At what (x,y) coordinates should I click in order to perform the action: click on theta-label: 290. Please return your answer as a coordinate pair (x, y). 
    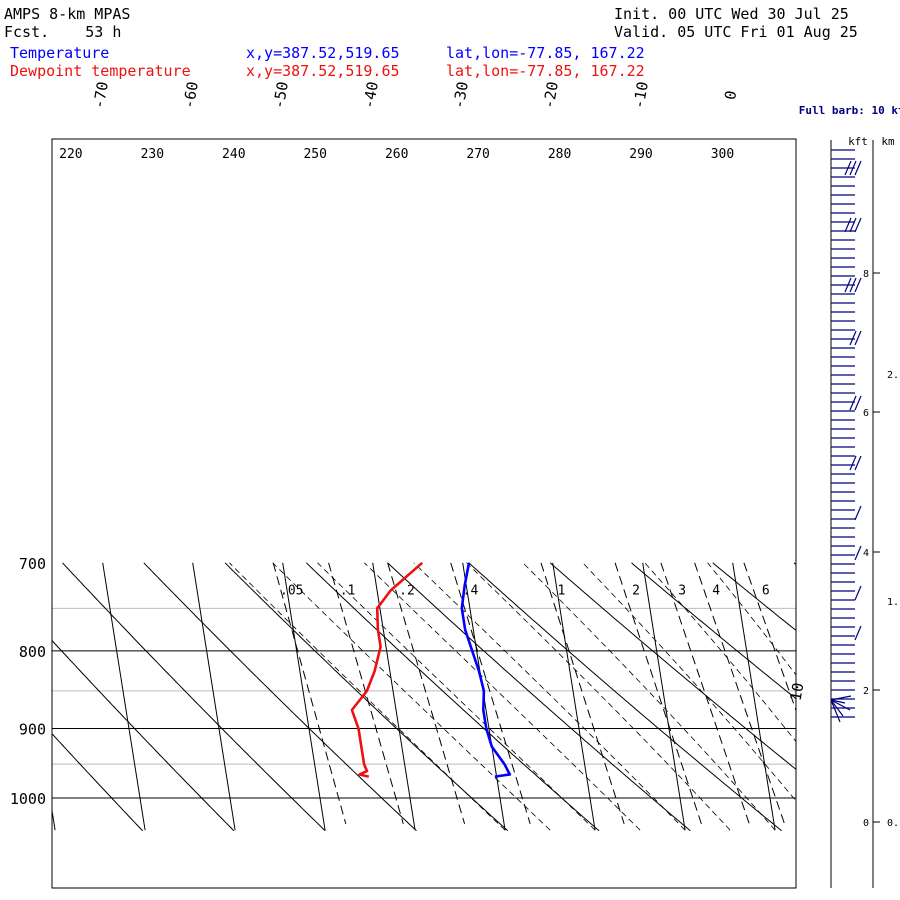
    Looking at the image, I should click on (640, 154).